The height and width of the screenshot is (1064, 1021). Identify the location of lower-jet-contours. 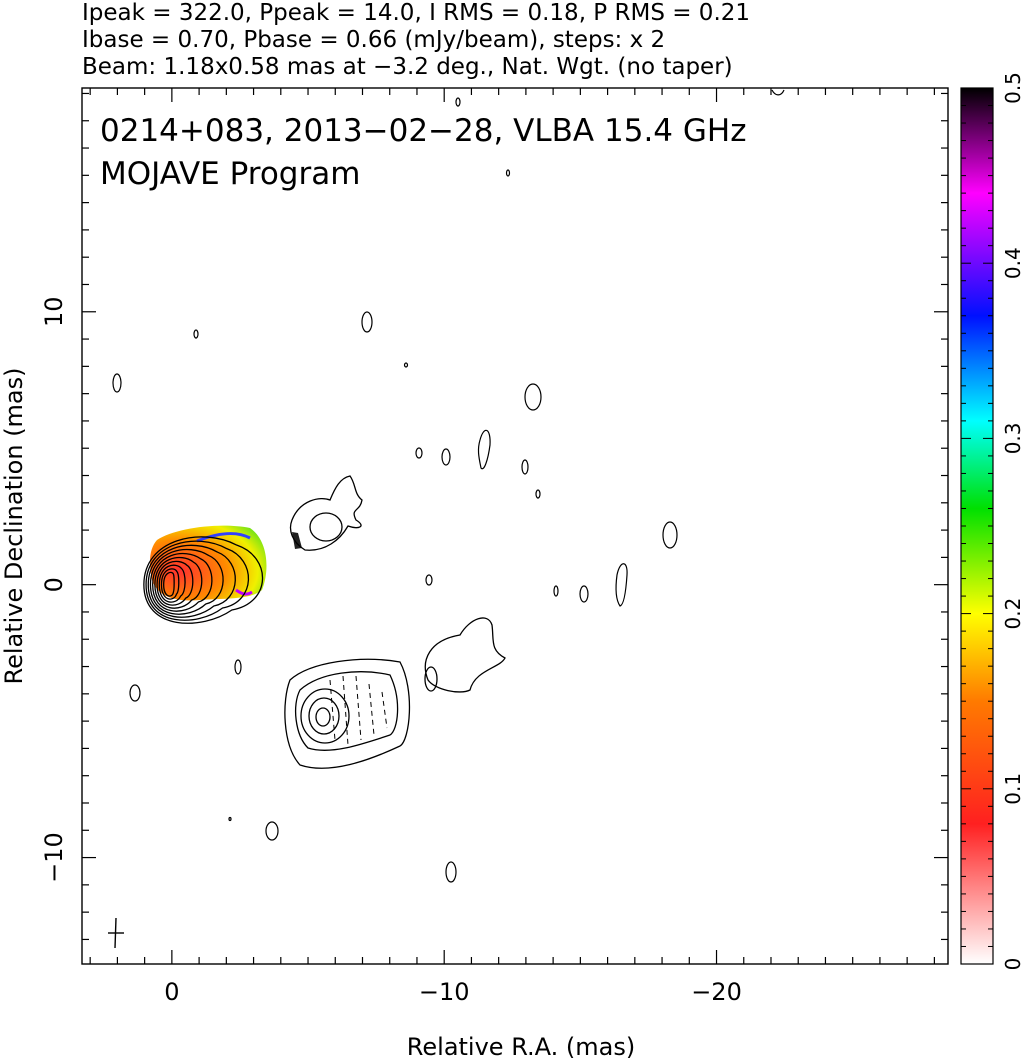
(395, 693).